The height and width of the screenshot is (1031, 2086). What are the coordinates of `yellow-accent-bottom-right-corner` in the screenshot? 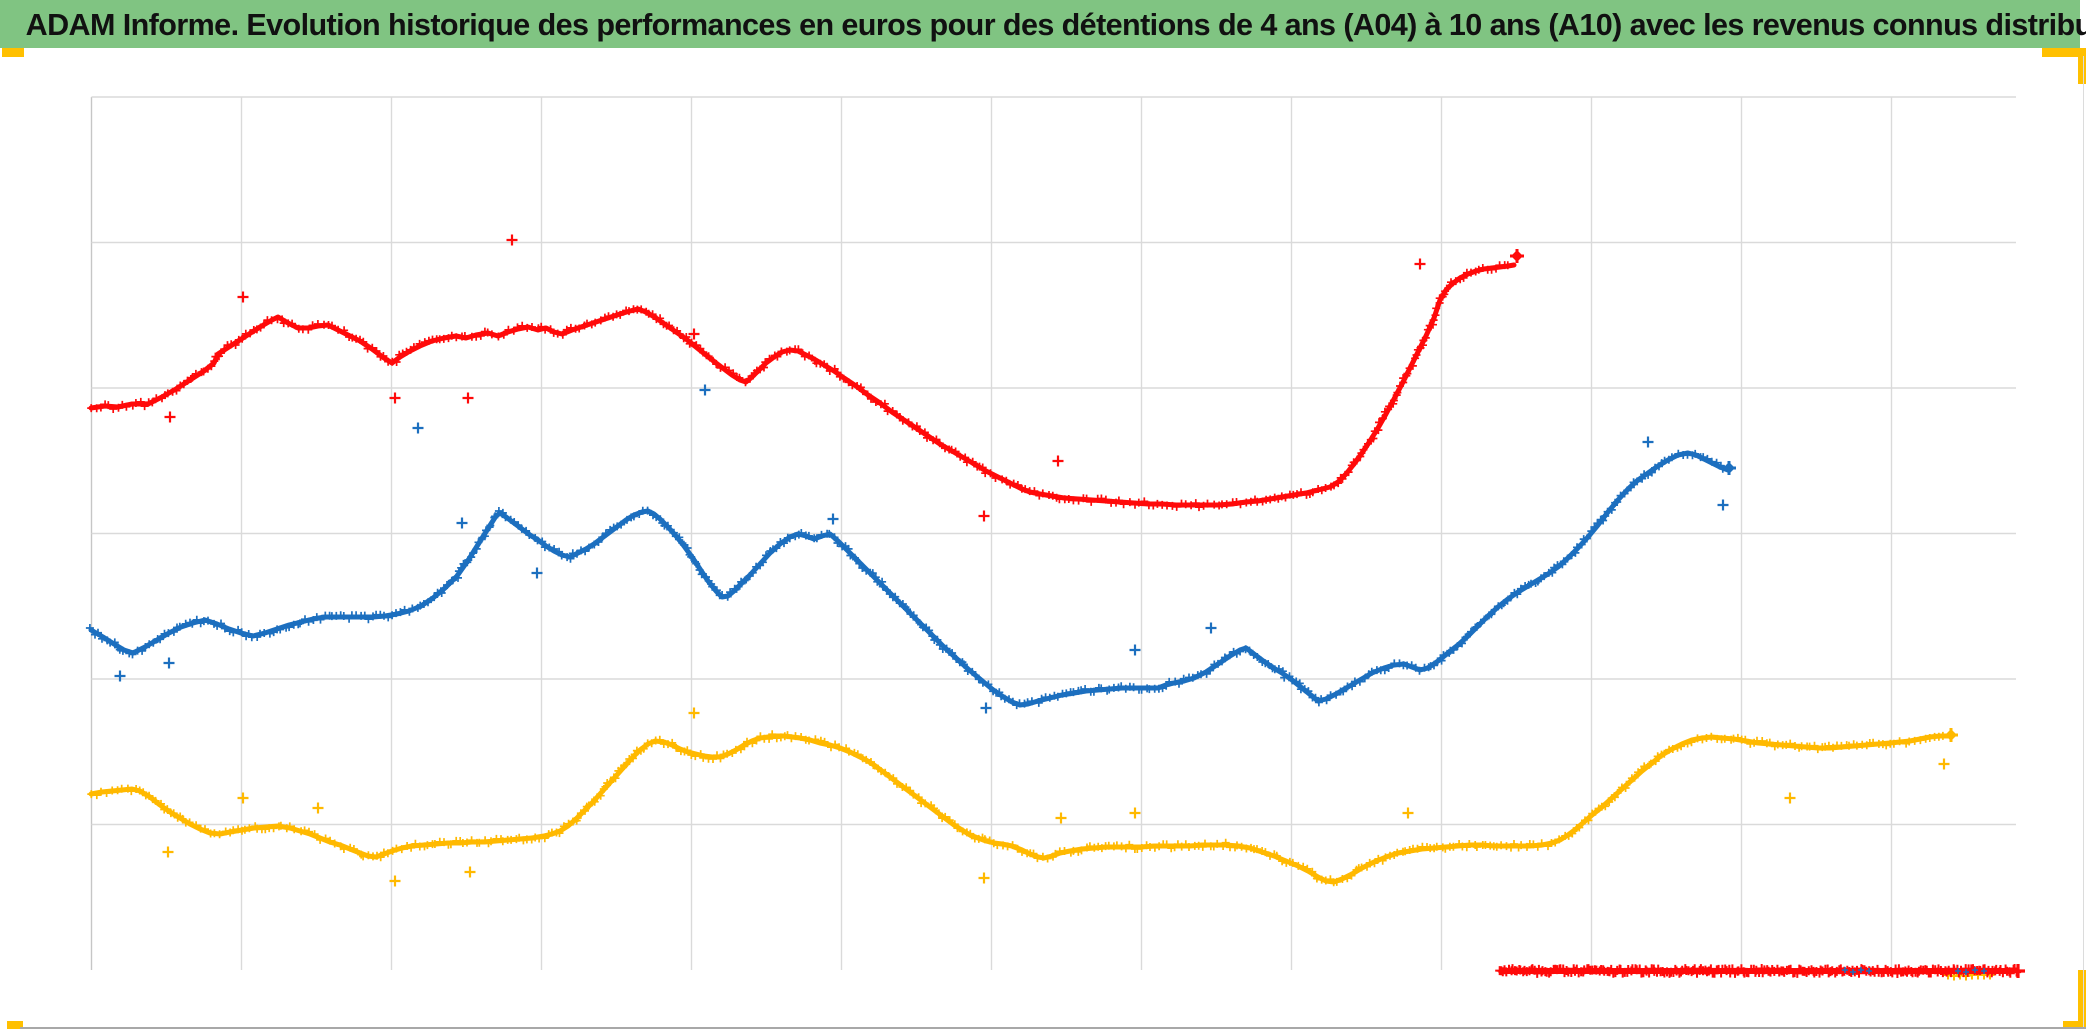 It's located at (2082, 996).